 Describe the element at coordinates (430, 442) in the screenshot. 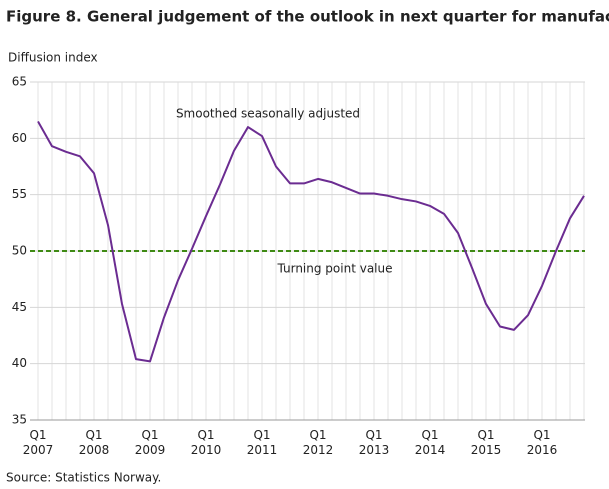

I see `x-tick-label: Q1 2014` at that location.